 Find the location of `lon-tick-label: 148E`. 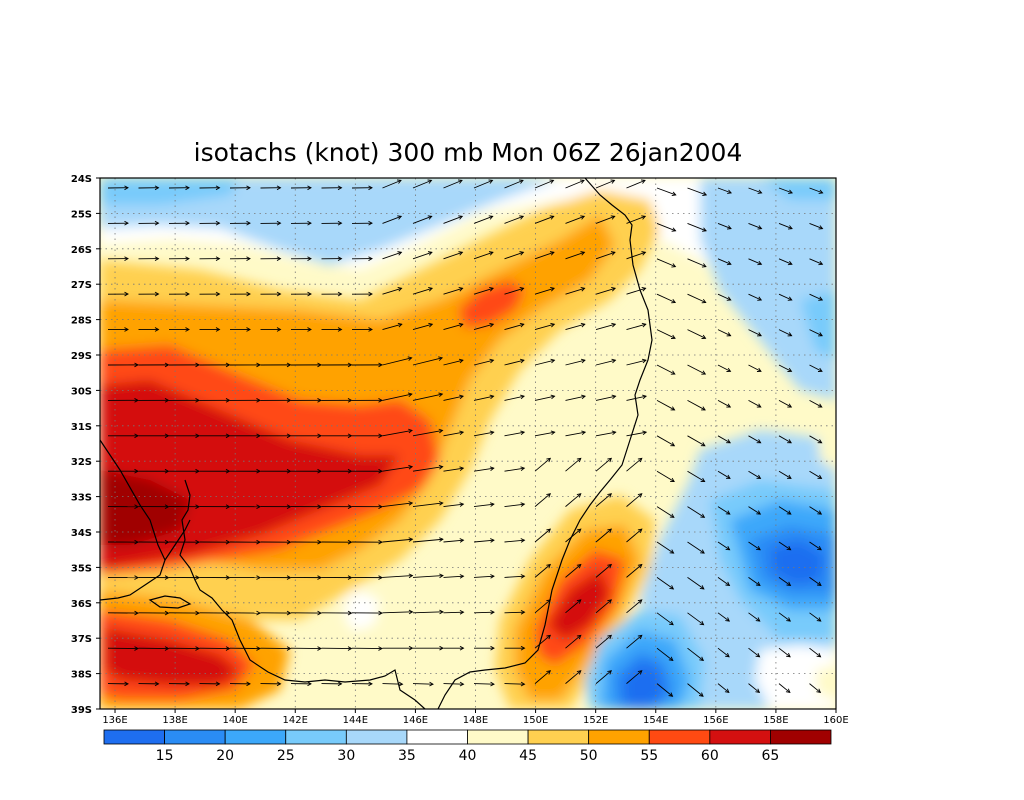

lon-tick-label: 148E is located at coordinates (475, 720).